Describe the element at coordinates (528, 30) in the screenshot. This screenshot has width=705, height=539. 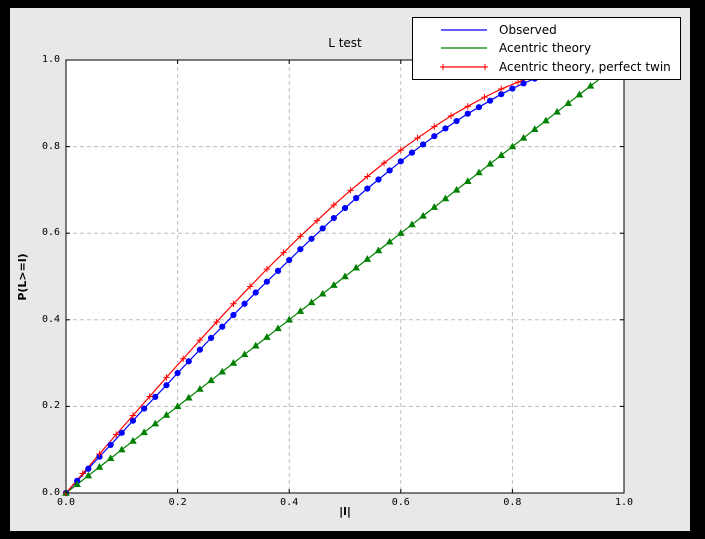
I see `legend-label: Observed` at that location.